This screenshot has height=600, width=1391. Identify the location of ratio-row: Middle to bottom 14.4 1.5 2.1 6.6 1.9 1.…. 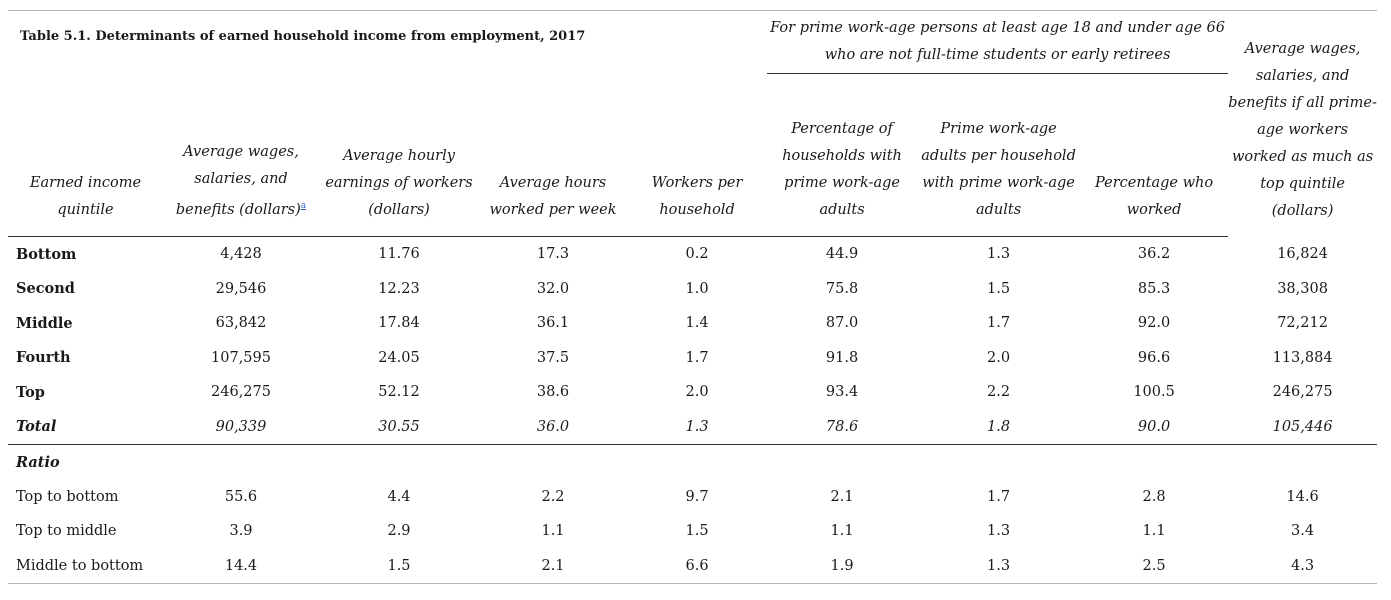
(693, 566).